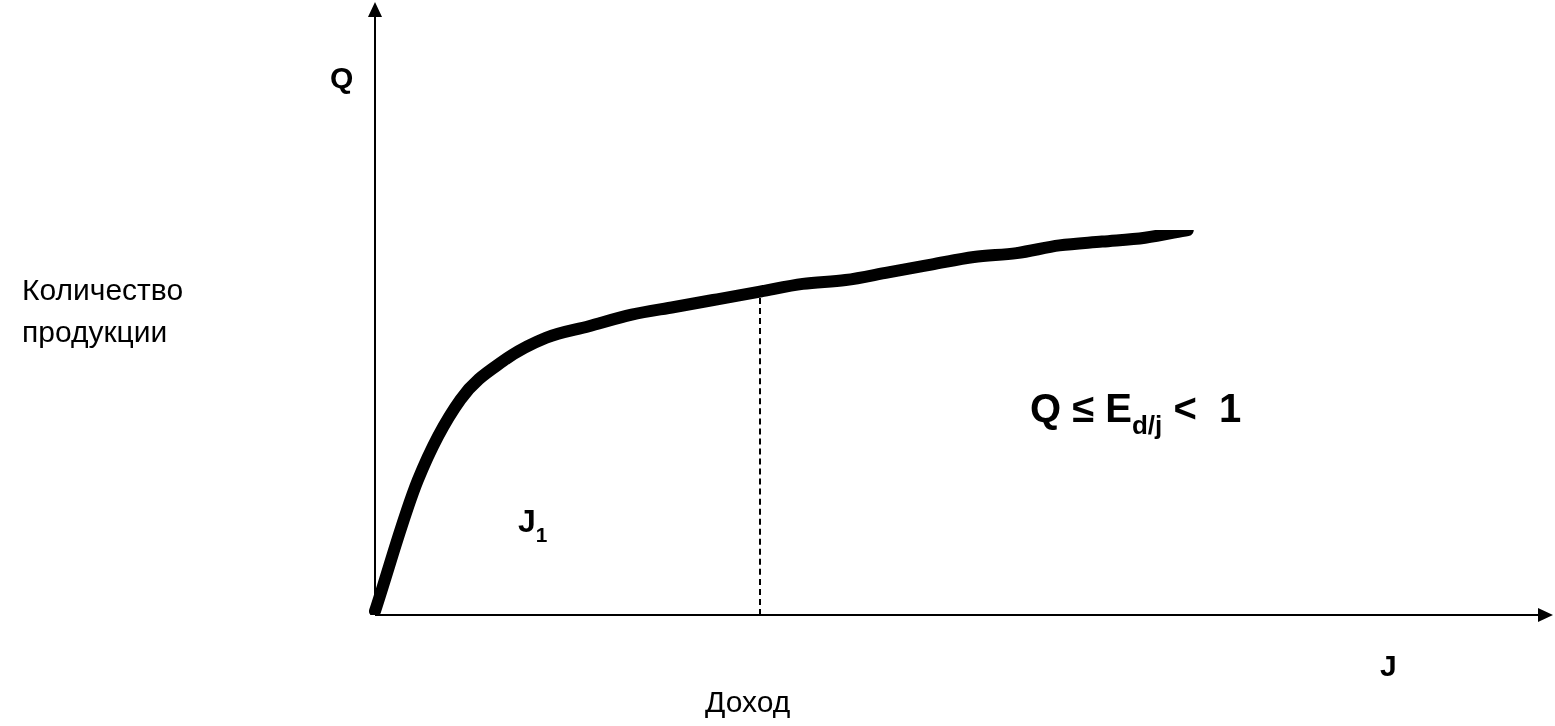  Describe the element at coordinates (1388, 665) in the screenshot. I see `text: J` at that location.